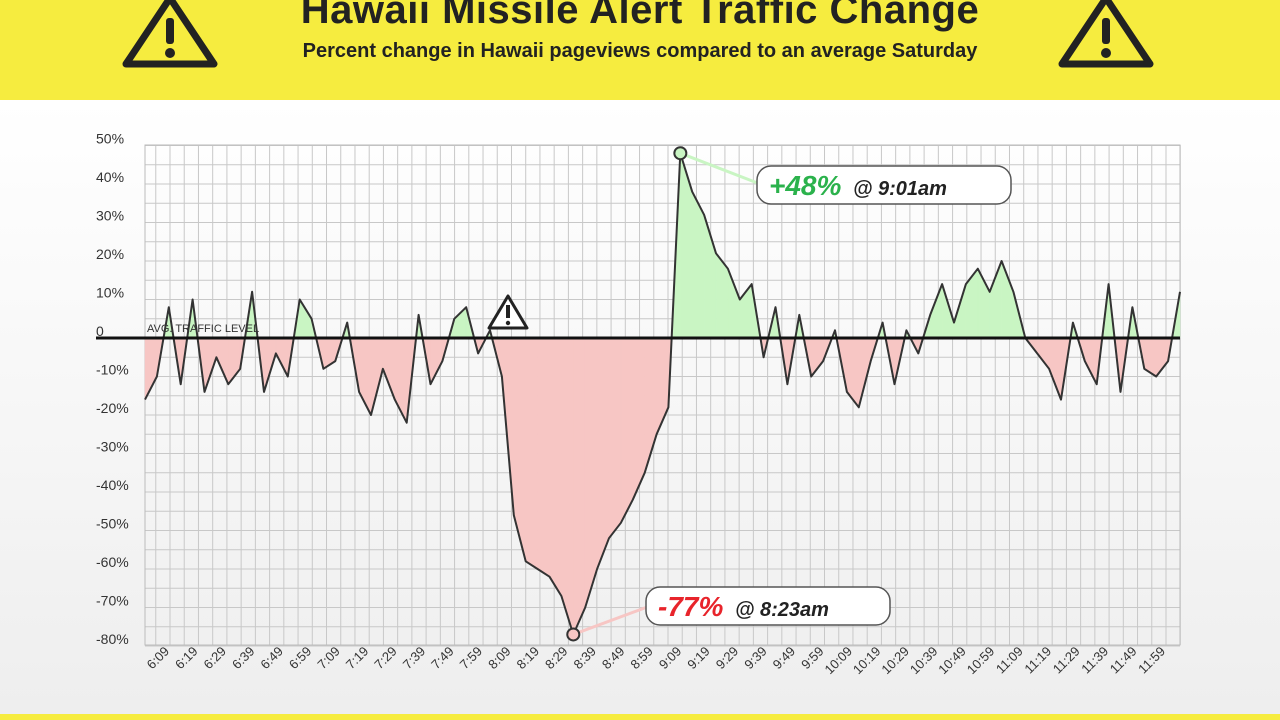  I want to click on x-tick-label: 7:09, so click(328, 658).